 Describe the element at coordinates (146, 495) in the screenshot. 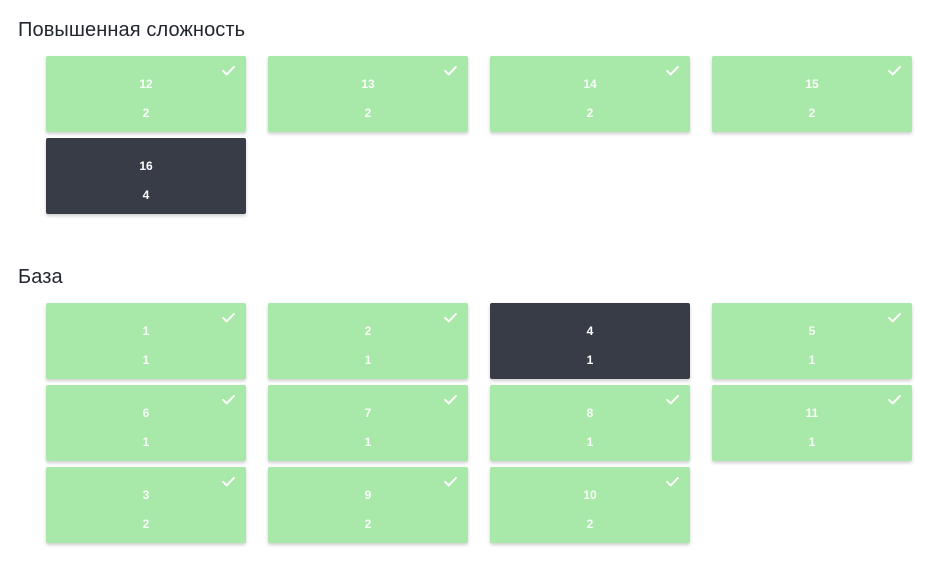

I see `card-number: 3` at that location.